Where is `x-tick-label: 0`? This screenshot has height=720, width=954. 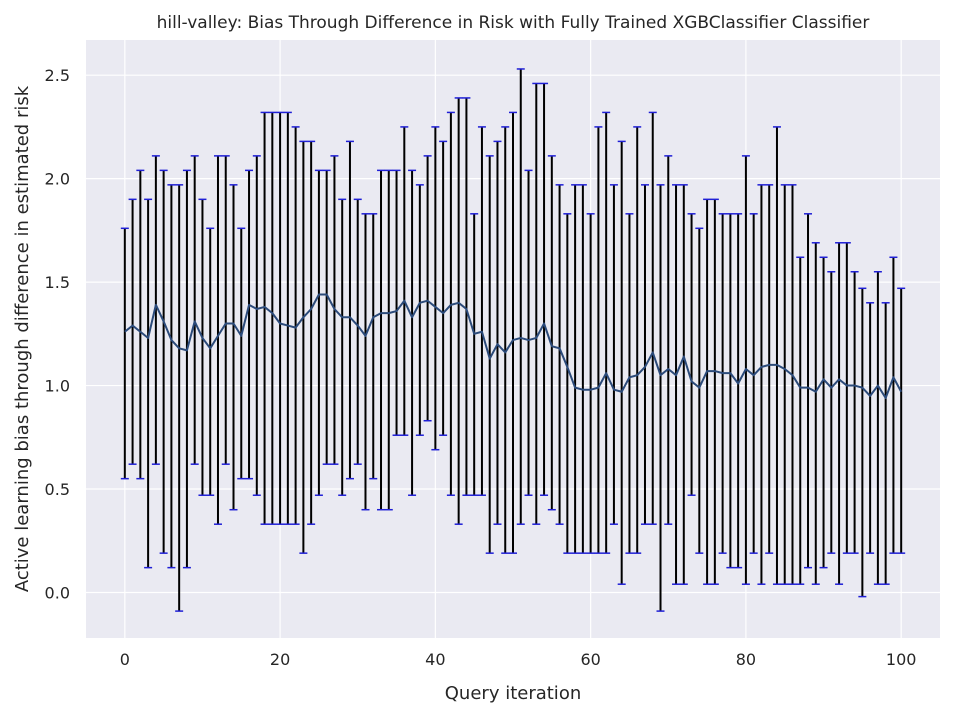
x-tick-label: 0 is located at coordinates (125, 659).